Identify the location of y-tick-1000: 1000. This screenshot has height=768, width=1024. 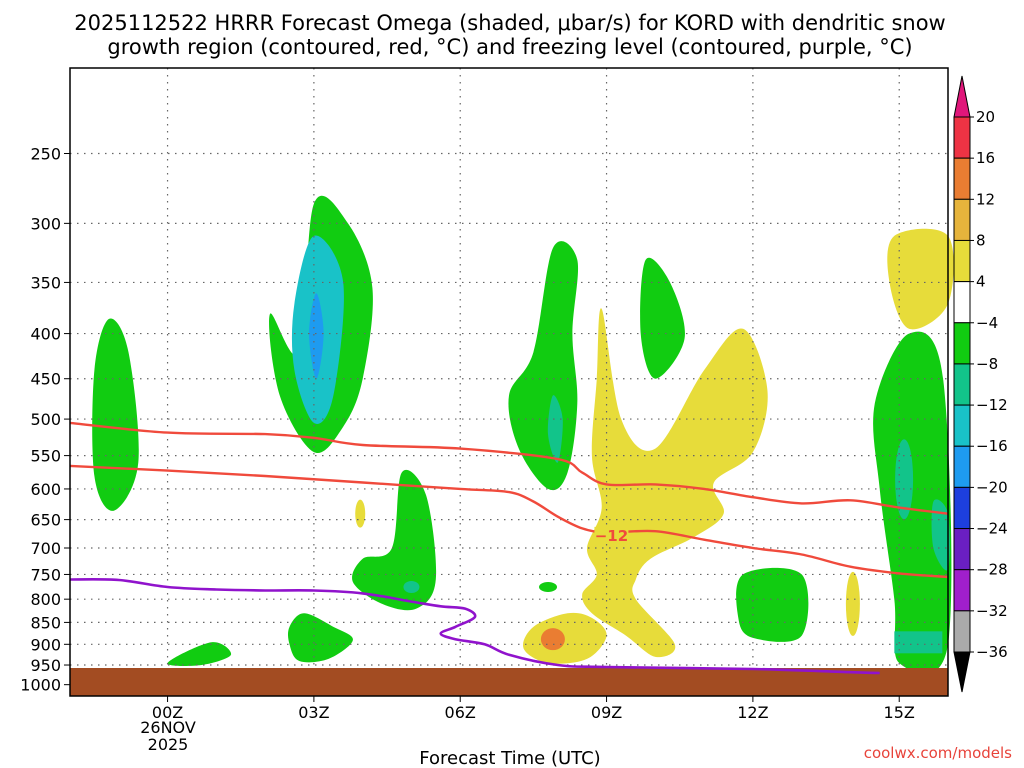
(40, 685).